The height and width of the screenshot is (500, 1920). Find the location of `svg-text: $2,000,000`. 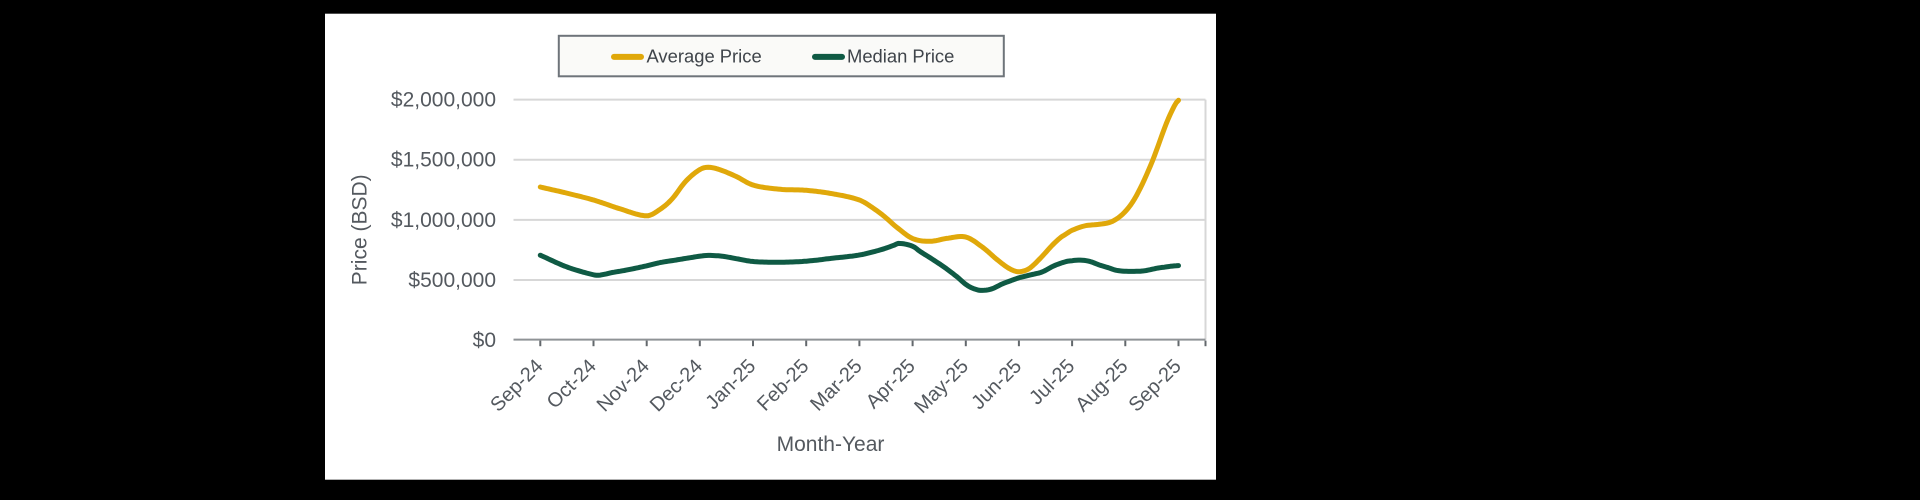

svg-text: $2,000,000 is located at coordinates (443, 100).